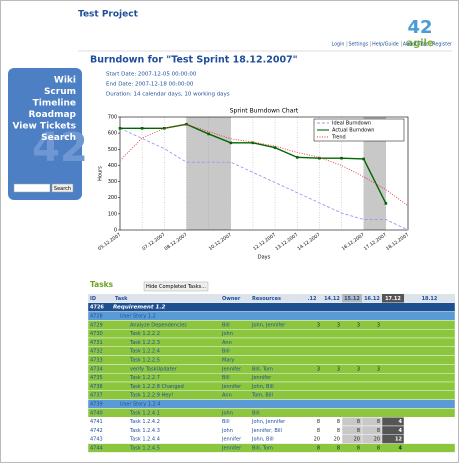  I want to click on sidebar-link: Wiki, so click(65, 81).